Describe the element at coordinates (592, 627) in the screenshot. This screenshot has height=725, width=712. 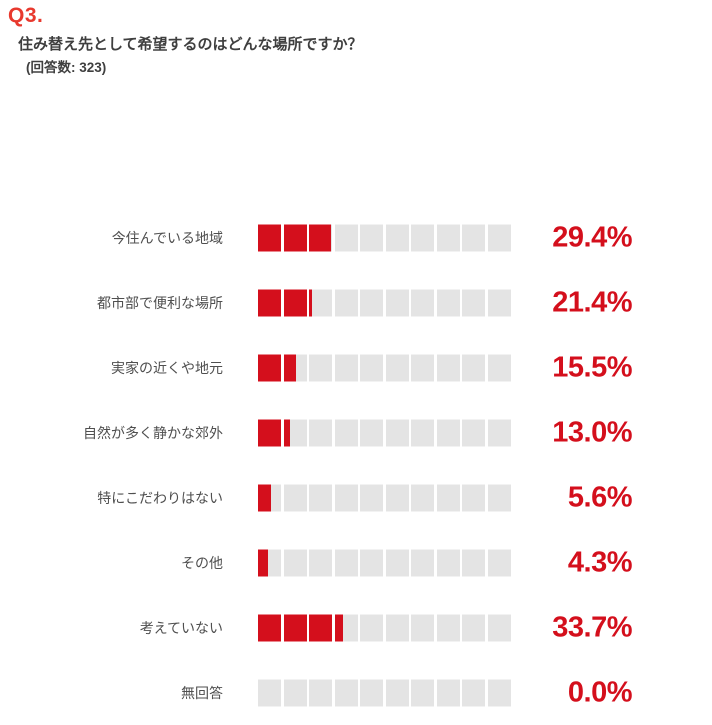
I see `percent-value: 33.7%` at that location.